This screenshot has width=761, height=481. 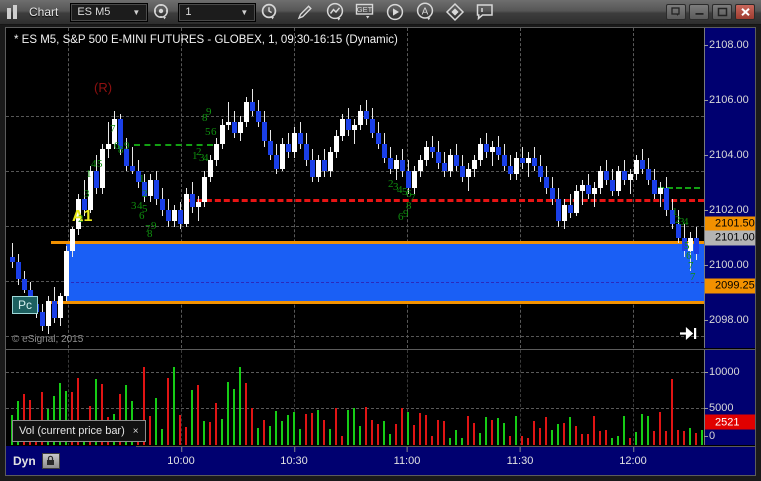 I want to click on symbol-combo: ES M5 ▼, so click(x=109, y=12).